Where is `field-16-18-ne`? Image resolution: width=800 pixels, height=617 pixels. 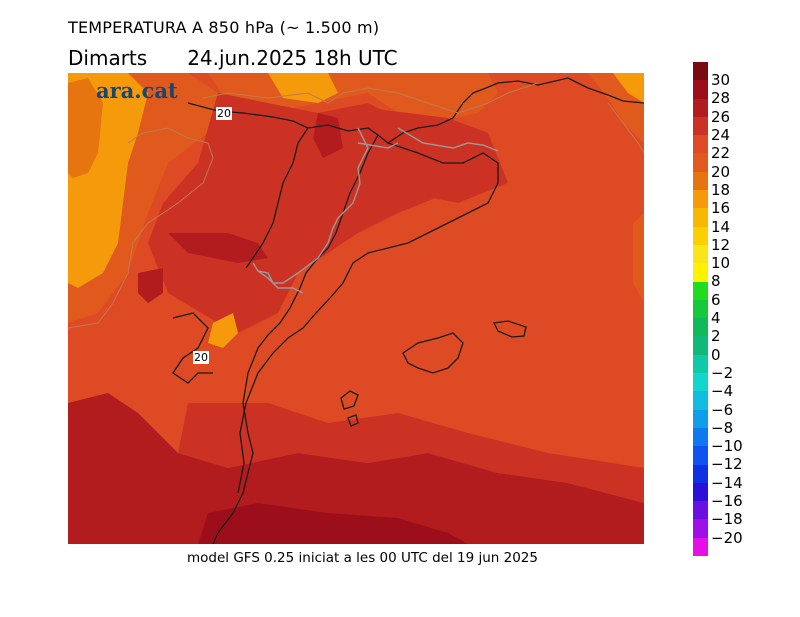 field-16-18-ne is located at coordinates (628, 88).